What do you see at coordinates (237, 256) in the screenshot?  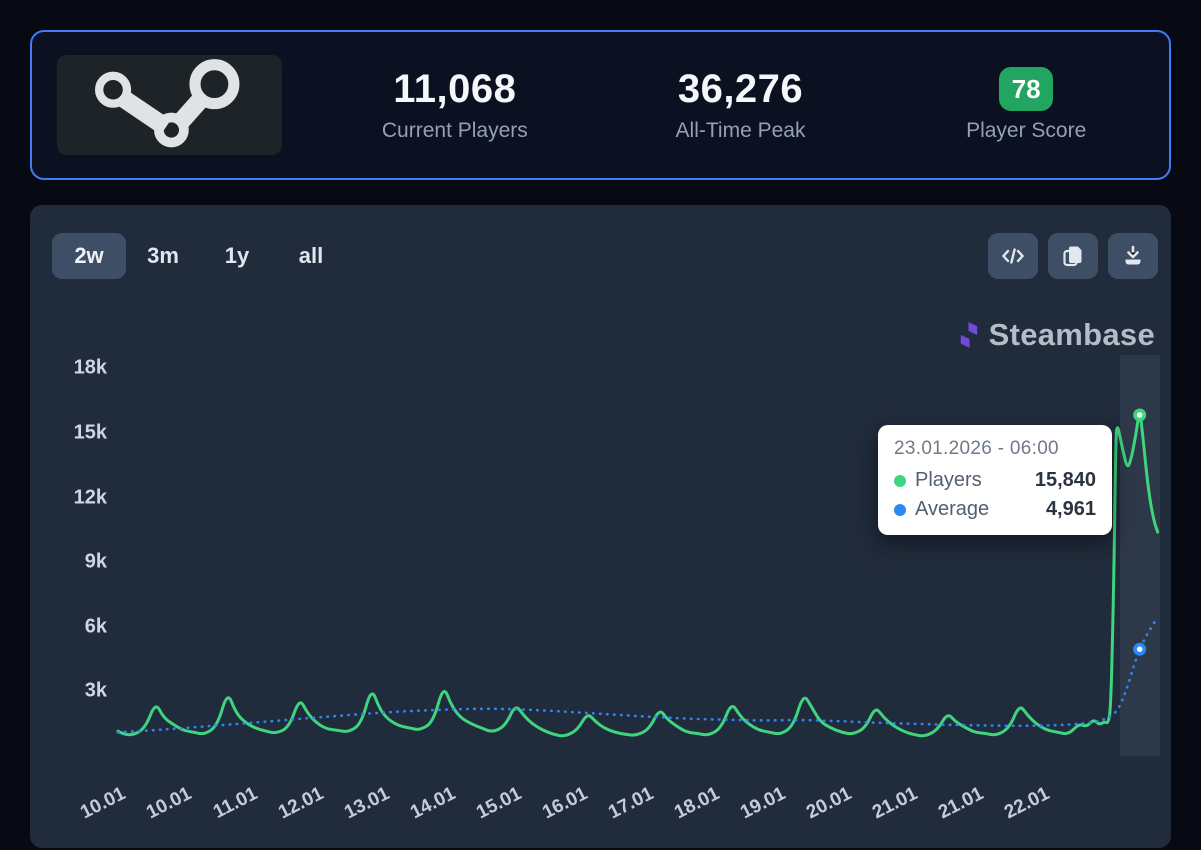 I see `tab-1y: 1y` at bounding box center [237, 256].